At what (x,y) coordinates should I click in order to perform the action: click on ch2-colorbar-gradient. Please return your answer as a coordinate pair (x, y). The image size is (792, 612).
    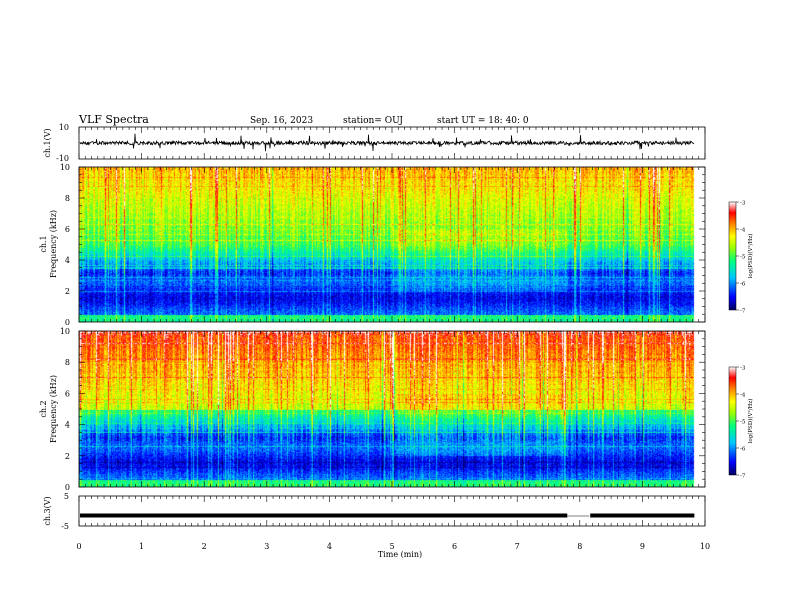
    Looking at the image, I should click on (732, 421).